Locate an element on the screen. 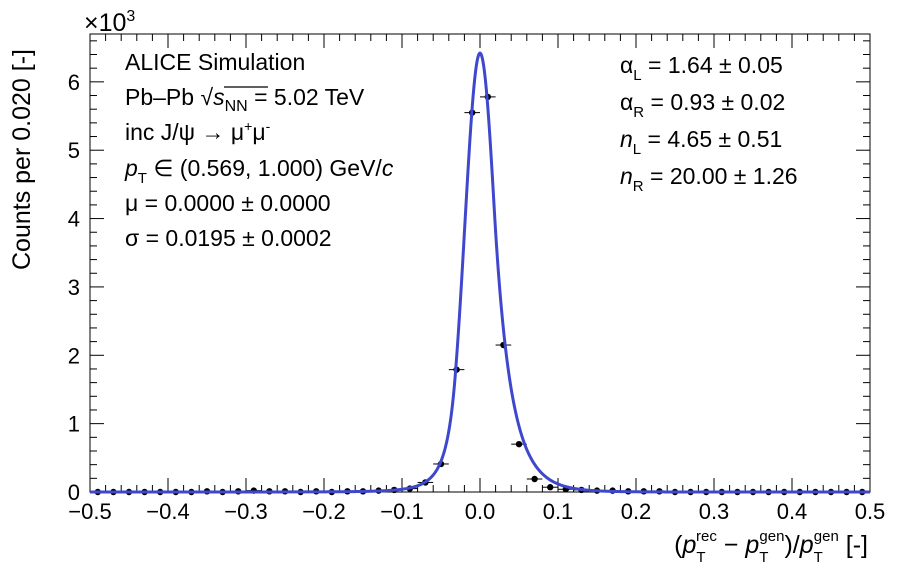  x-tick-label: −0.2 is located at coordinates (323, 511).